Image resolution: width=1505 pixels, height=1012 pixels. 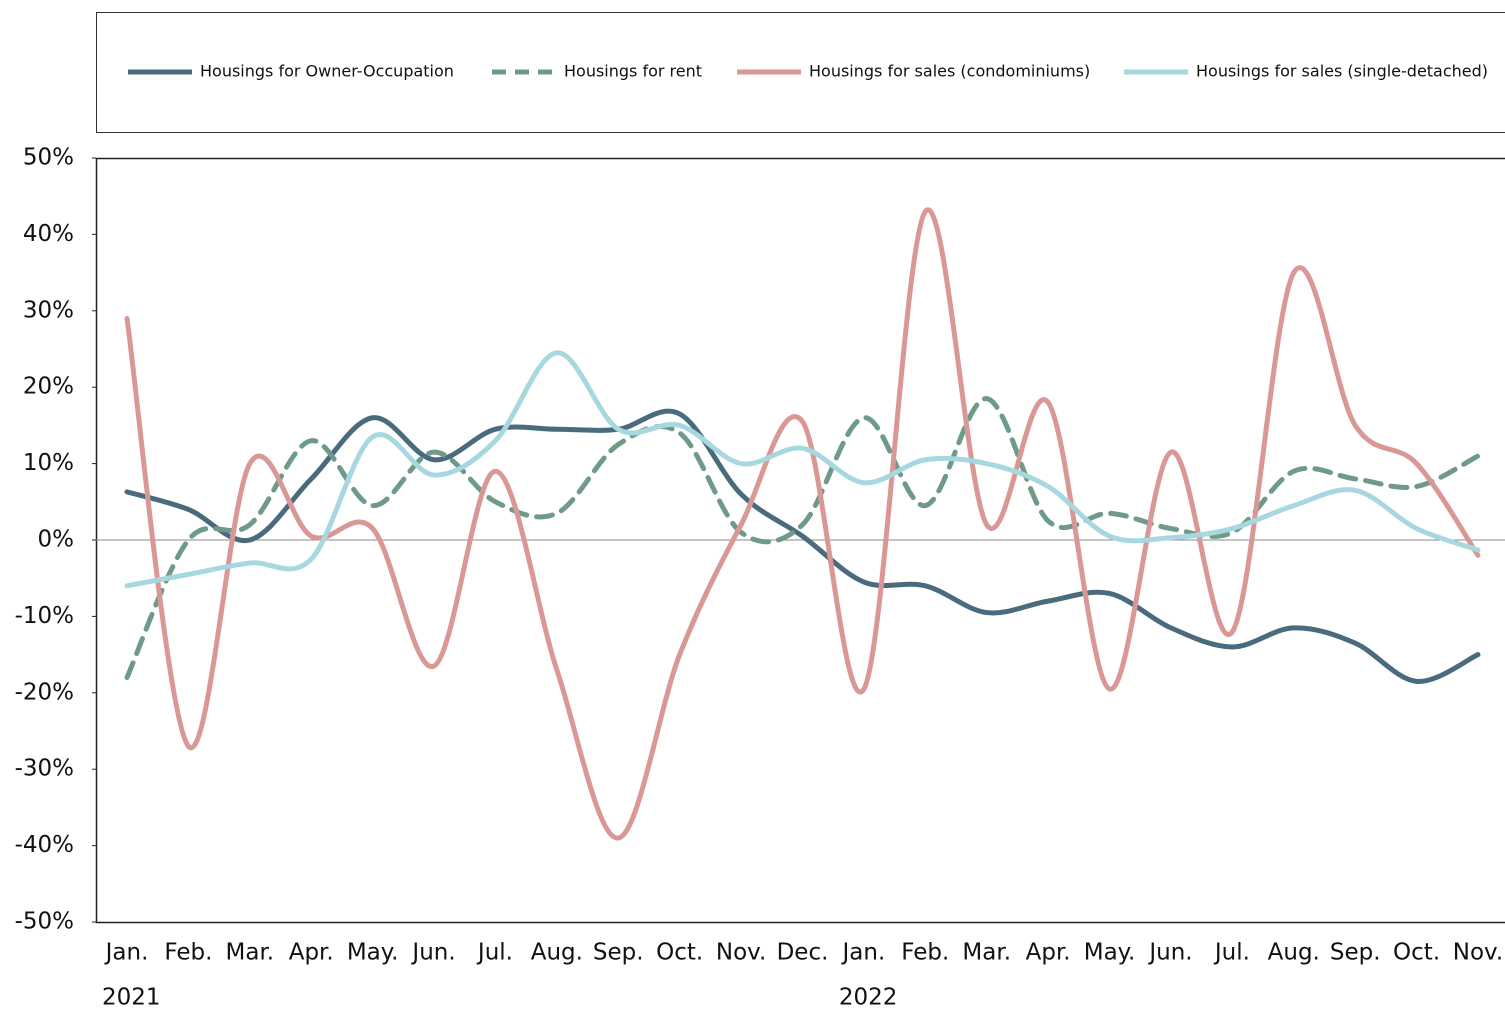 What do you see at coordinates (44, 769) in the screenshot?
I see `y-tick-label: -30%` at bounding box center [44, 769].